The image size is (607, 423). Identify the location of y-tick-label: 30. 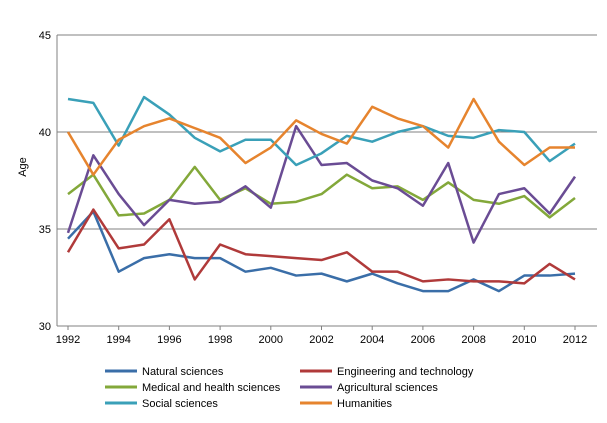
(45, 327).